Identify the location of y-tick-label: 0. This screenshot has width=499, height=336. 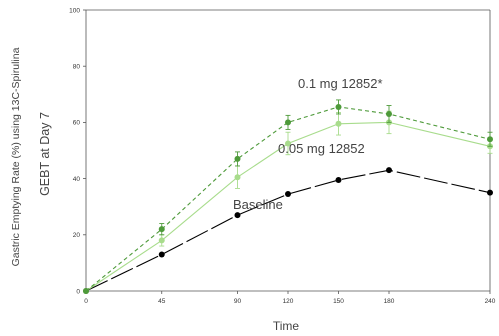
(78, 291).